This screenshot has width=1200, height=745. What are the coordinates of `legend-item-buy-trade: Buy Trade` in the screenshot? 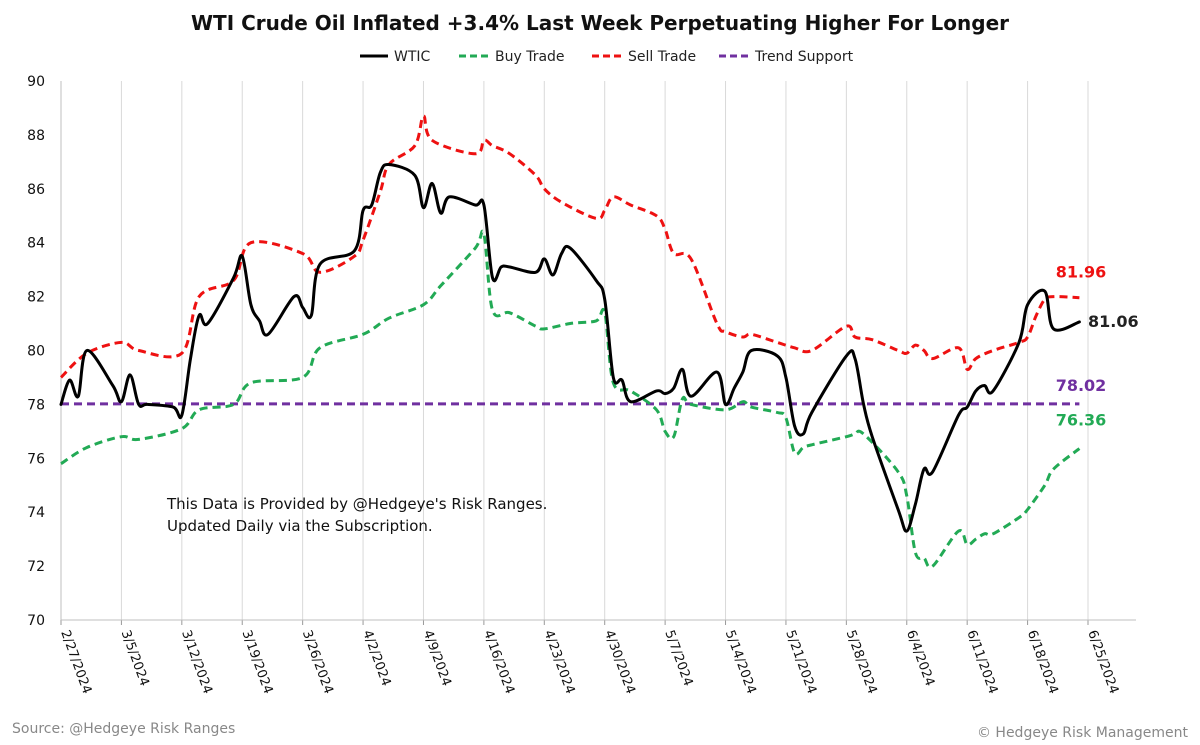 It's located at (512, 57).